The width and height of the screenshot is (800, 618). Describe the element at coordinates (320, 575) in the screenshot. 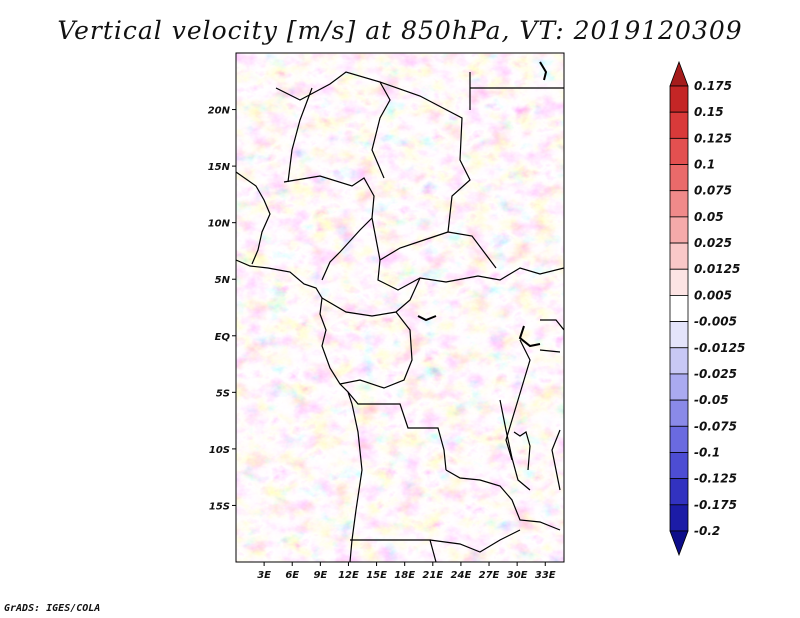

I see `x-tick-label: 9E` at that location.